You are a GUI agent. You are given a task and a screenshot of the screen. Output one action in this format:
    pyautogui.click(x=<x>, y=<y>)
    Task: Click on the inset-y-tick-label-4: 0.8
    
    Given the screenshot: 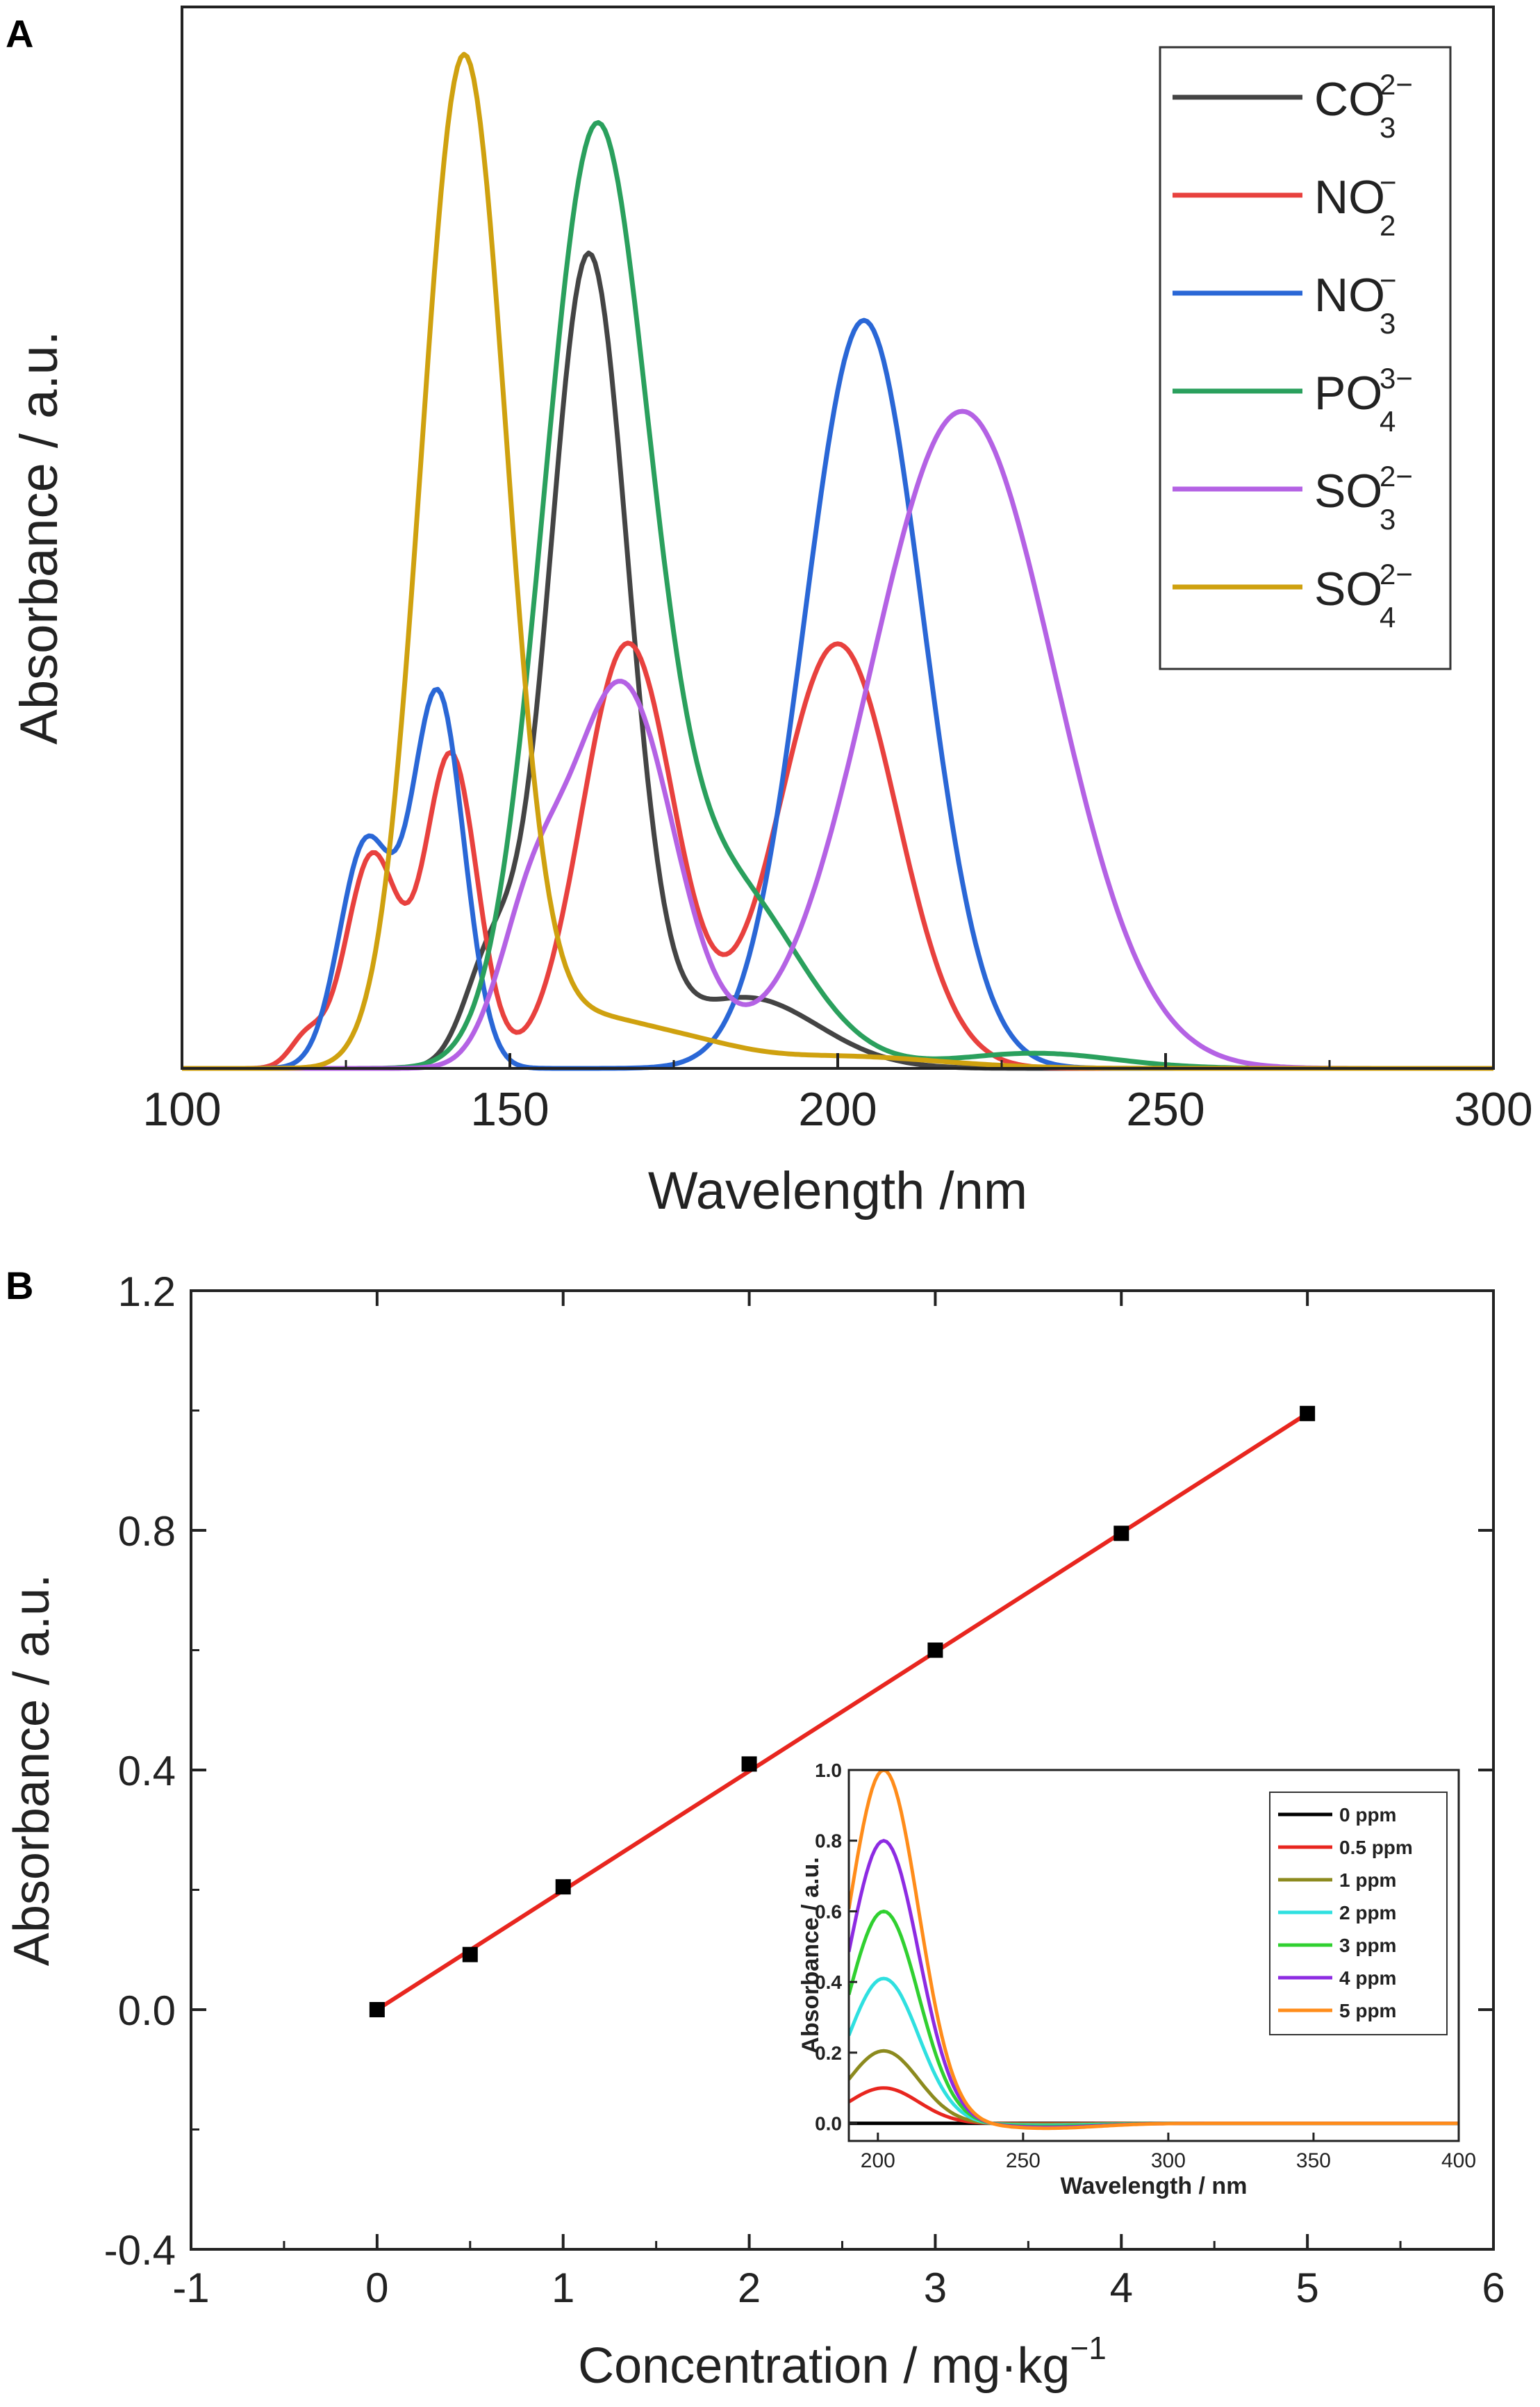 What is the action you would take?
    pyautogui.click(x=828, y=1841)
    